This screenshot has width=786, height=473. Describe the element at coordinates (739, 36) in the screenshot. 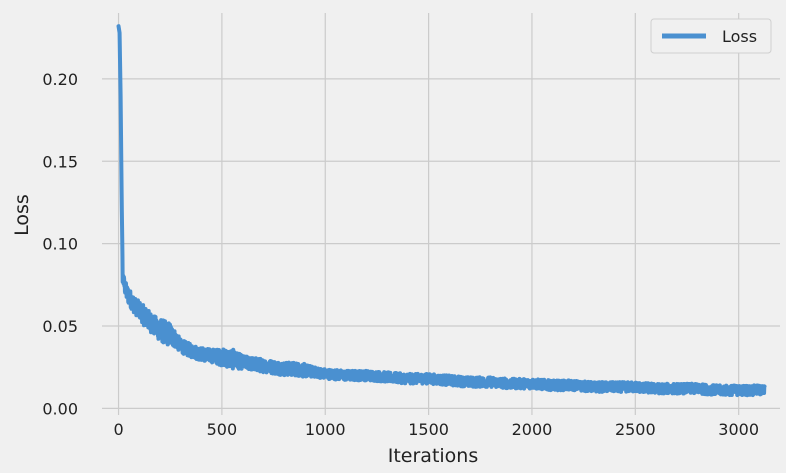

I see `legend-label-loss: Loss` at that location.